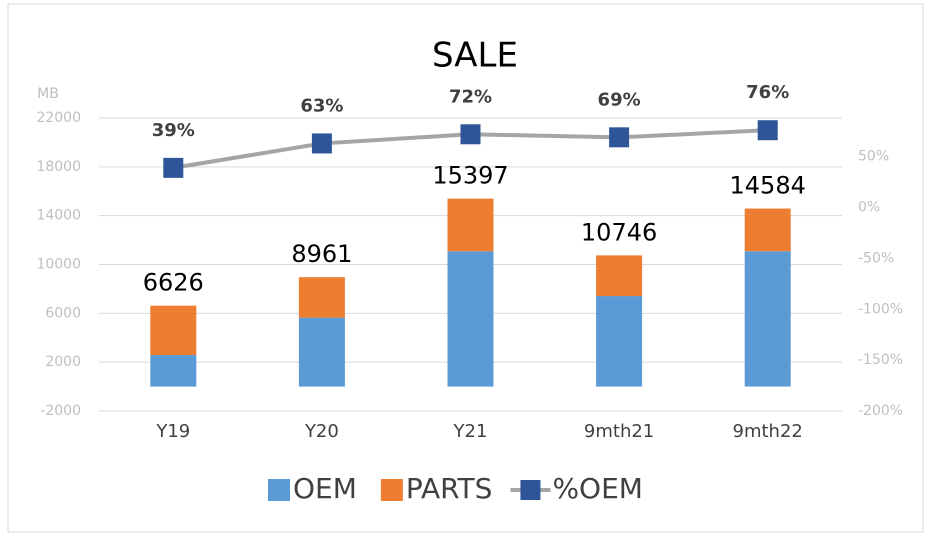 This screenshot has height=534, width=925. Describe the element at coordinates (58, 265) in the screenshot. I see `y-tick-label: 10000` at that location.